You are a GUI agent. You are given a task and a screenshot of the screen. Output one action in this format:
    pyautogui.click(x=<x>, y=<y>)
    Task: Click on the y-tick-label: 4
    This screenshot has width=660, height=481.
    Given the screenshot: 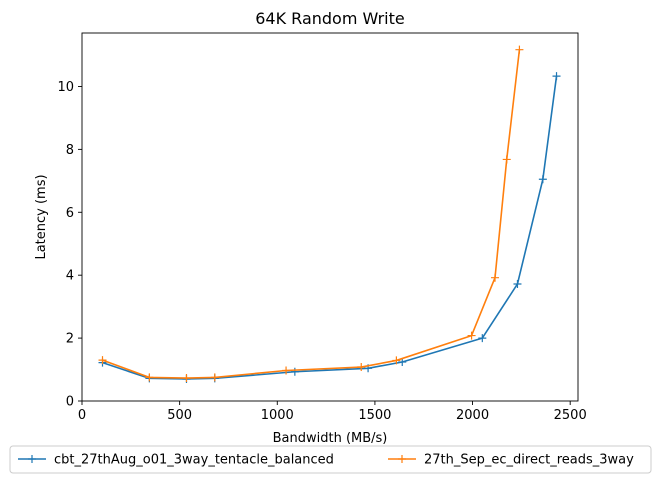 What is the action you would take?
    pyautogui.click(x=70, y=276)
    